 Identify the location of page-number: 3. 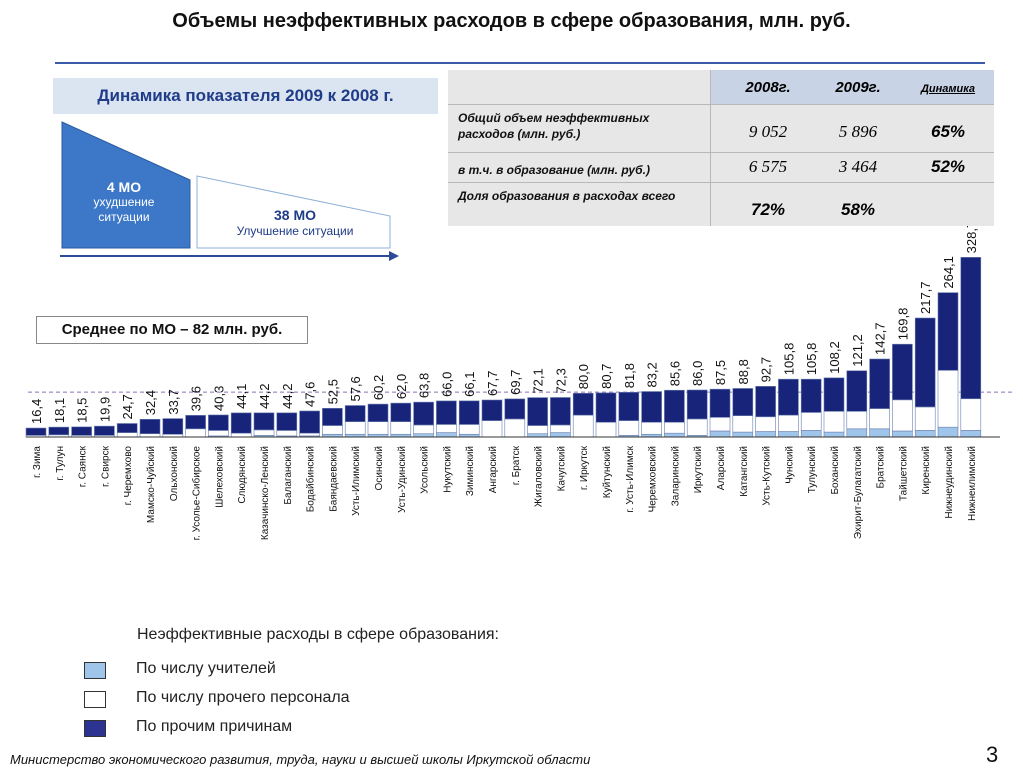
(992, 754).